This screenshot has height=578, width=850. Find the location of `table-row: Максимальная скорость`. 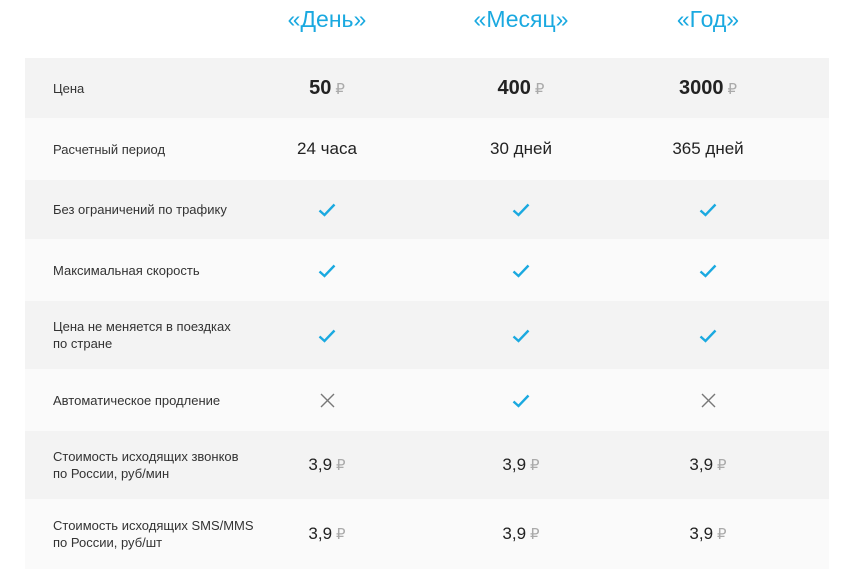

table-row: Максимальная скорость is located at coordinates (427, 270).